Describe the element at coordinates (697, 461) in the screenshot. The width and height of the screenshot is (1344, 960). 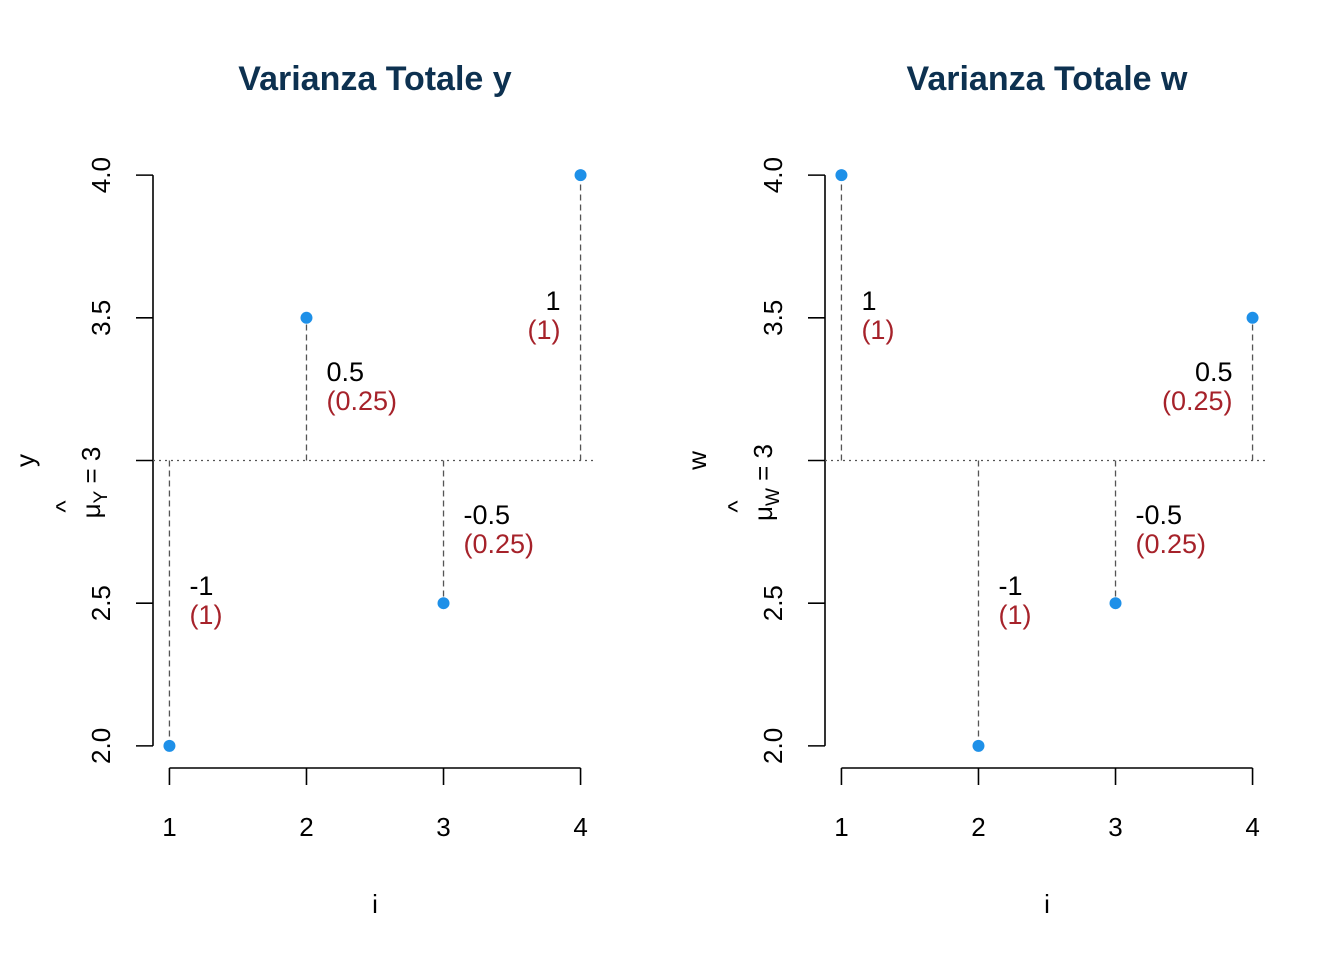
I see `y-axis-title: w` at that location.